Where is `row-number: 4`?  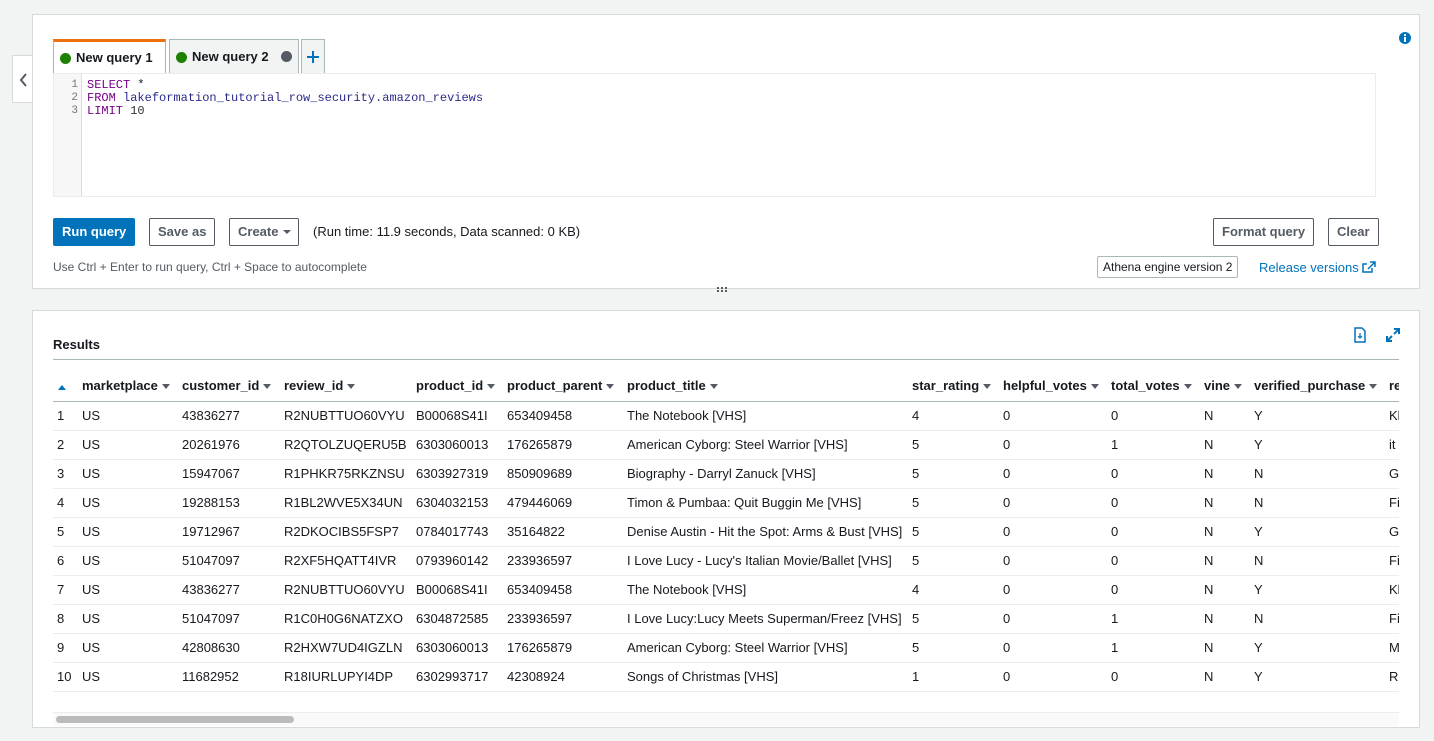
row-number: 4 is located at coordinates (67, 503).